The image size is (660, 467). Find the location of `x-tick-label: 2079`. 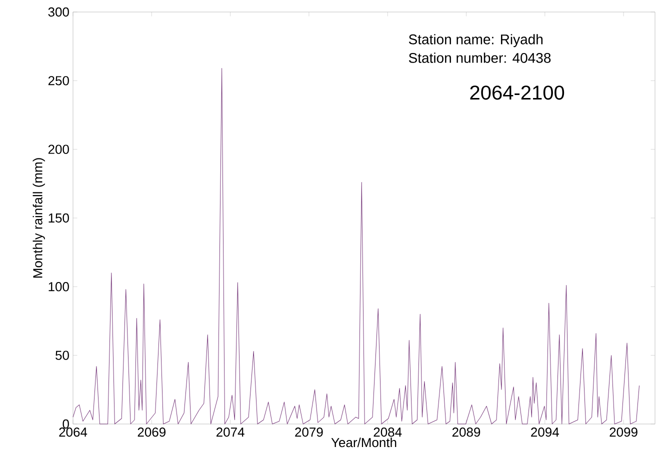

x-tick-label: 2079 is located at coordinates (309, 432).